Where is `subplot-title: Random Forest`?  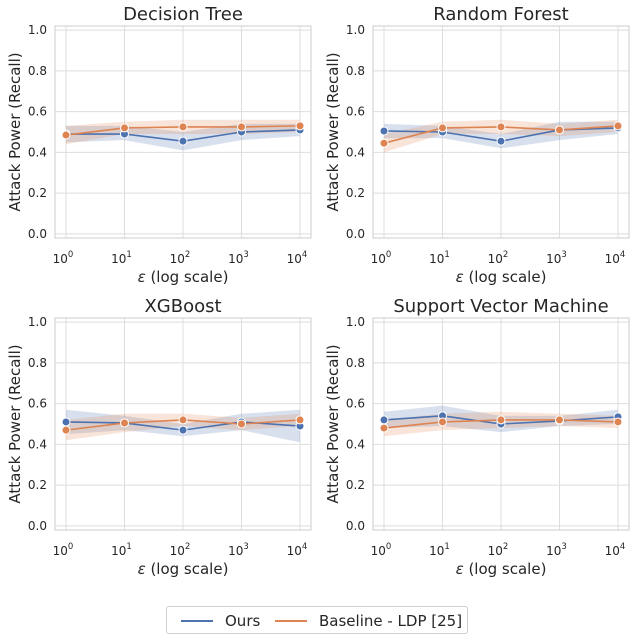
subplot-title: Random Forest is located at coordinates (500, 14).